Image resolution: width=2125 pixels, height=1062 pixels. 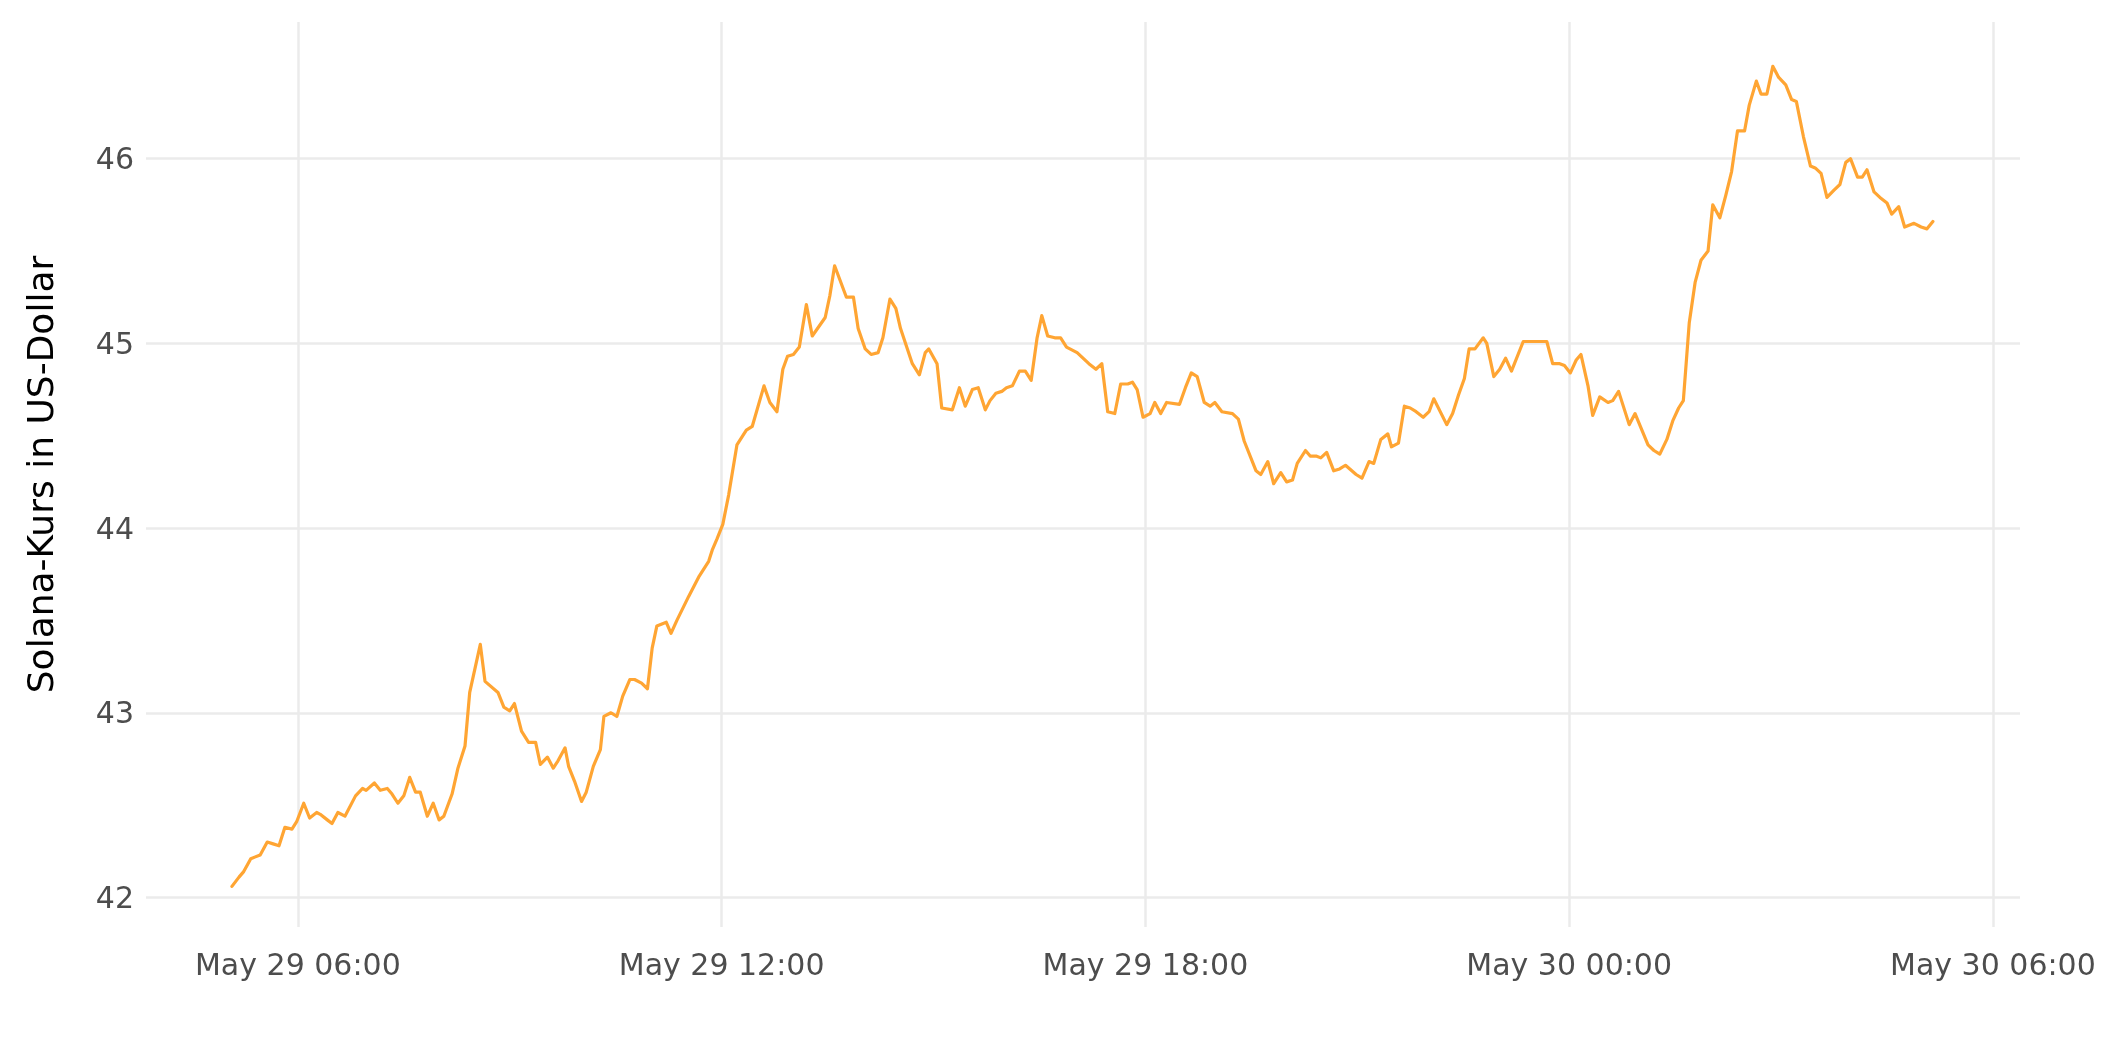 What do you see at coordinates (114, 159) in the screenshot?
I see `y-tick-label: 46` at bounding box center [114, 159].